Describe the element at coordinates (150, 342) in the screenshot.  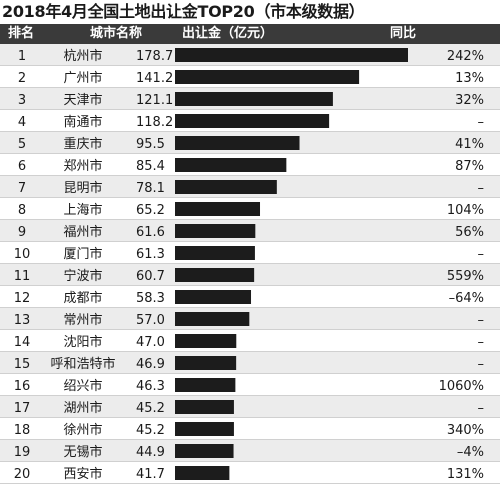
I see `value-label: 47.0` at that location.